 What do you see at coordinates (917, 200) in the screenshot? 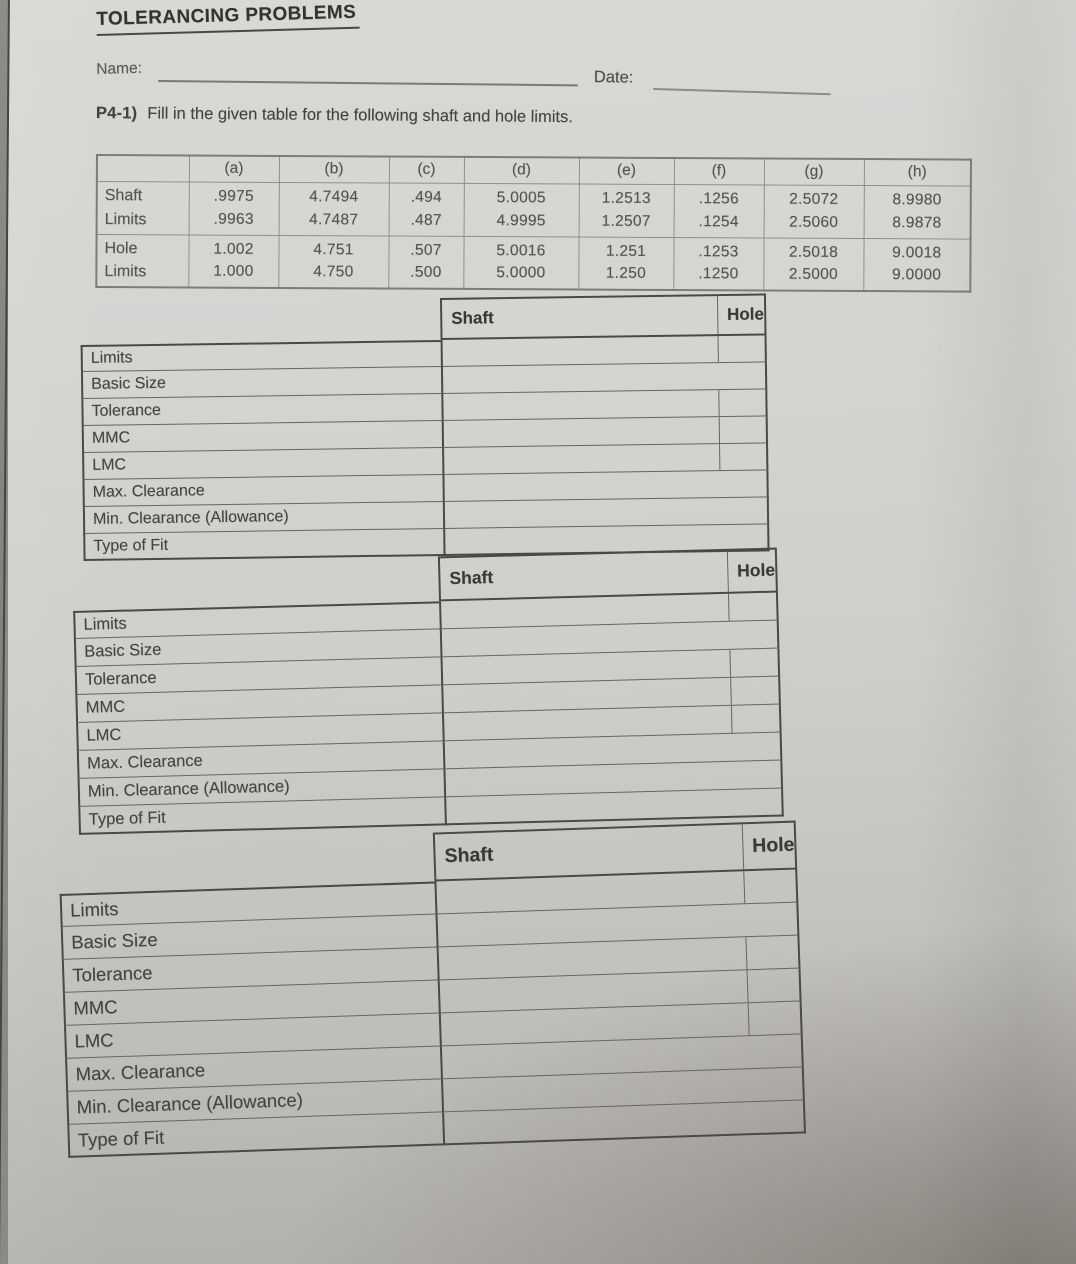
I see `upper-limit: 8.9980` at bounding box center [917, 200].